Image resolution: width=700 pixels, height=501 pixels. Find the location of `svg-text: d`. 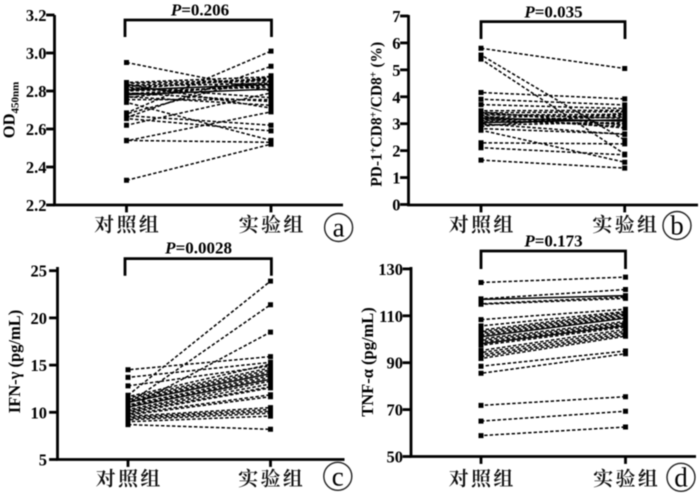

svg-text: d is located at coordinates (681, 477).